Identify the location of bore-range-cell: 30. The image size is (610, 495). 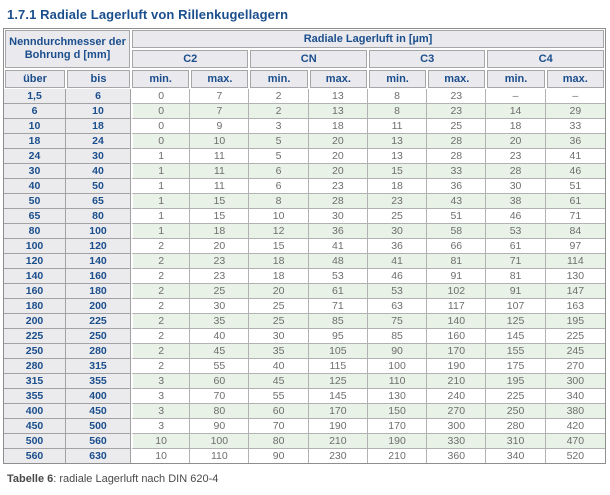
(99, 156).